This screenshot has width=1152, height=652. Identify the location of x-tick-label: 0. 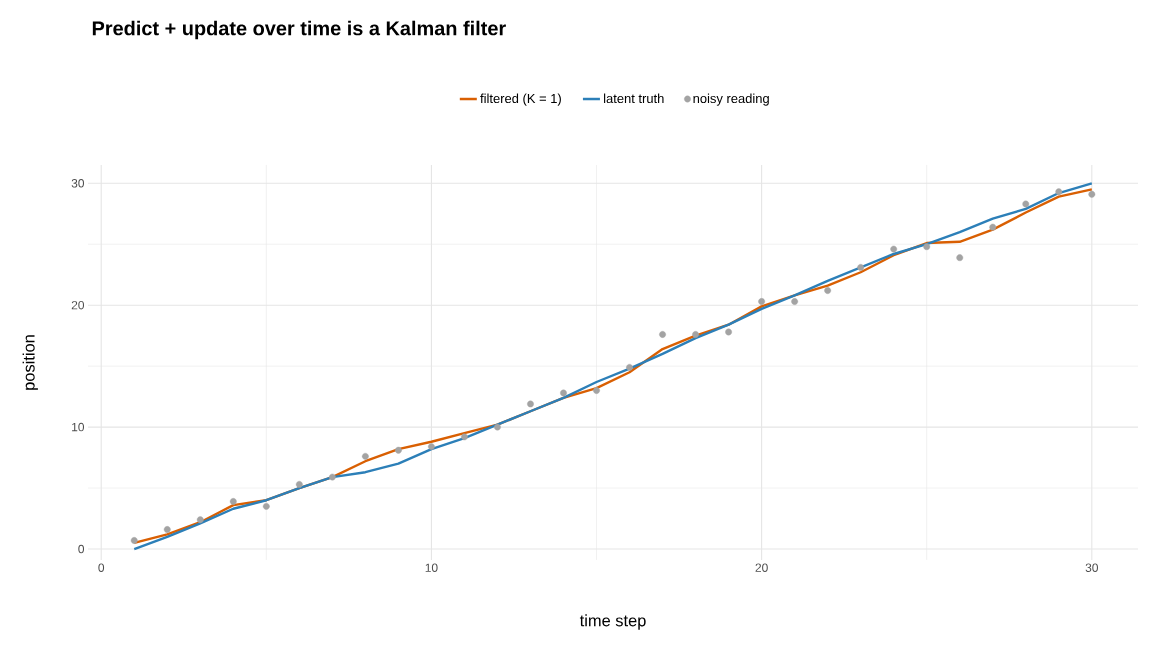
(101, 567).